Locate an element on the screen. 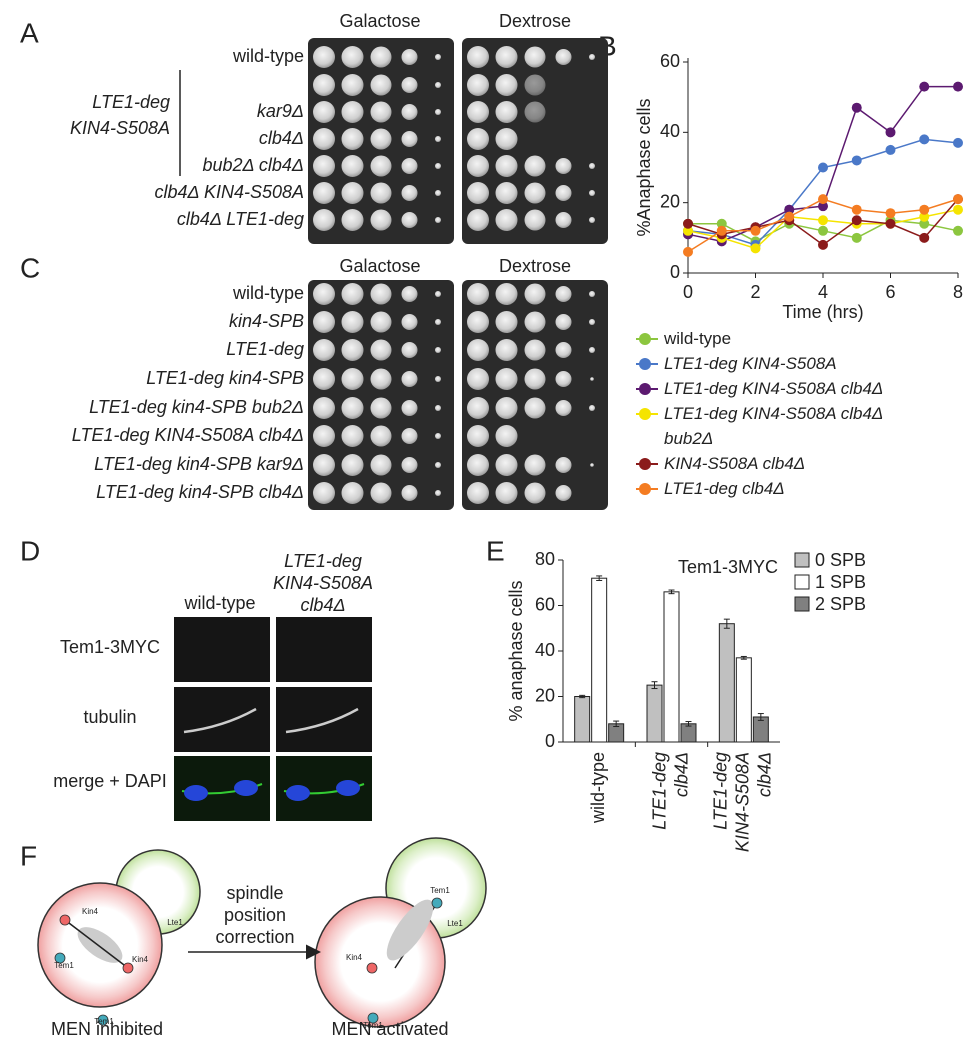 This screenshot has height=1050, width=976. annotation: Tem1-3MYC is located at coordinates (728, 567).